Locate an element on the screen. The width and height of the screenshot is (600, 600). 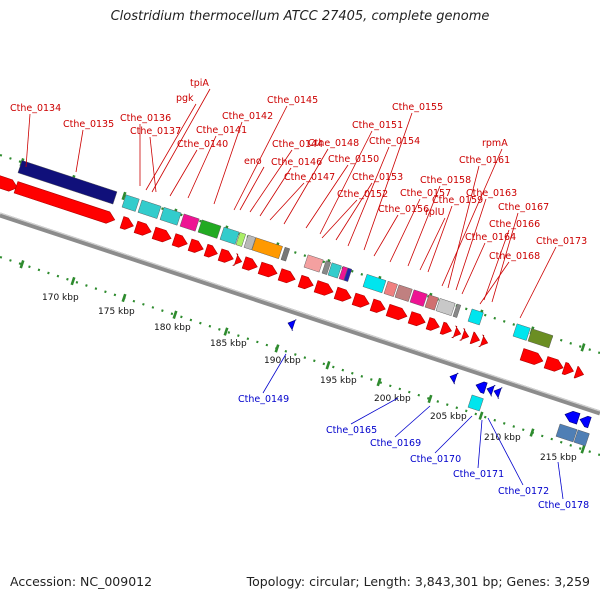
gene-label-top: pgk is located at coordinates (185, 98).